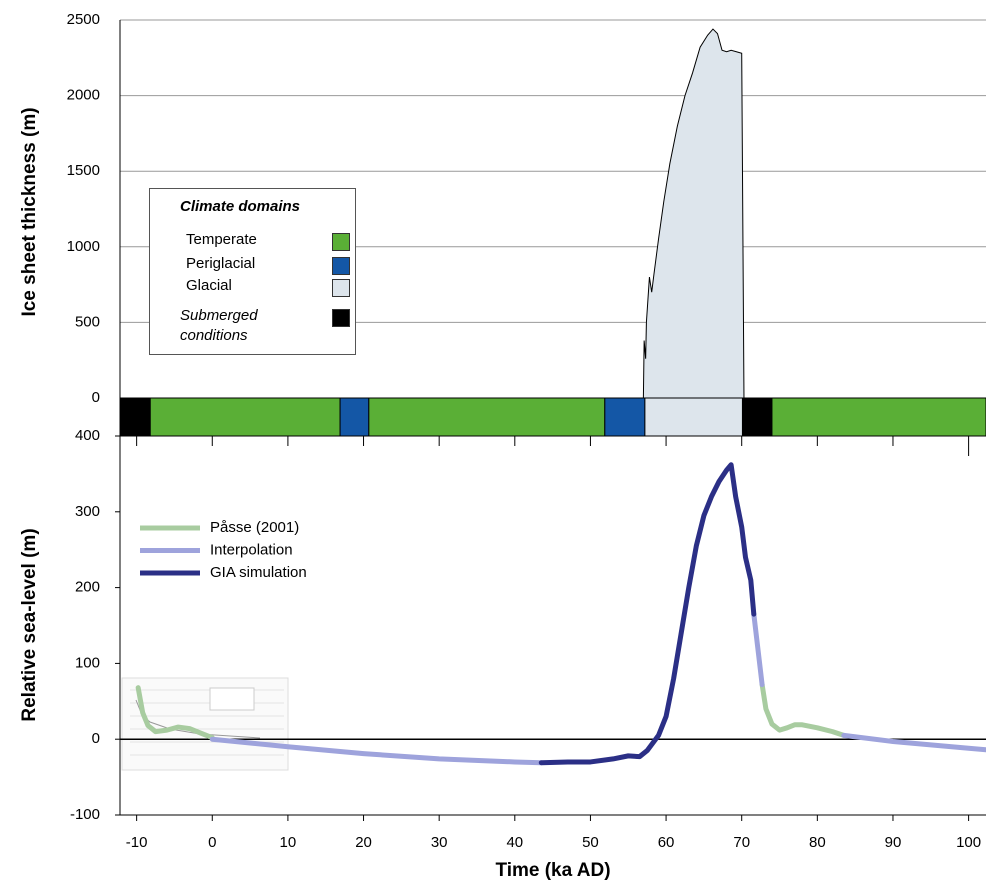 The image size is (986, 886). Describe the element at coordinates (83, 246) in the screenshot. I see `y-tick-label: 1000` at that location.